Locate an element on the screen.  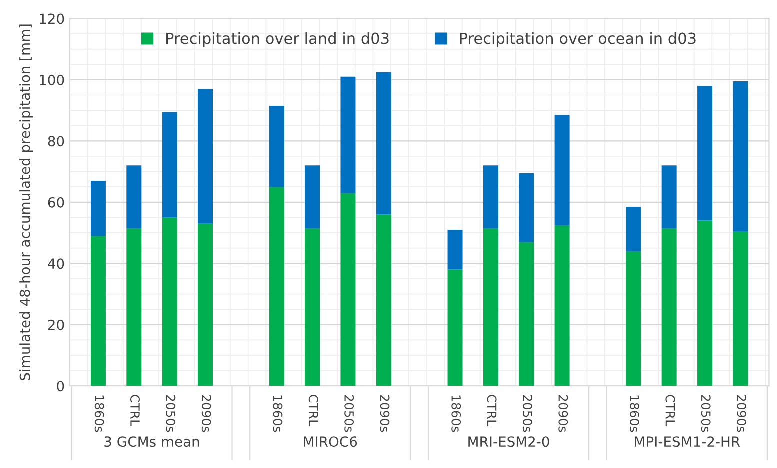
y-tick-label: 40 is located at coordinates (56, 264).